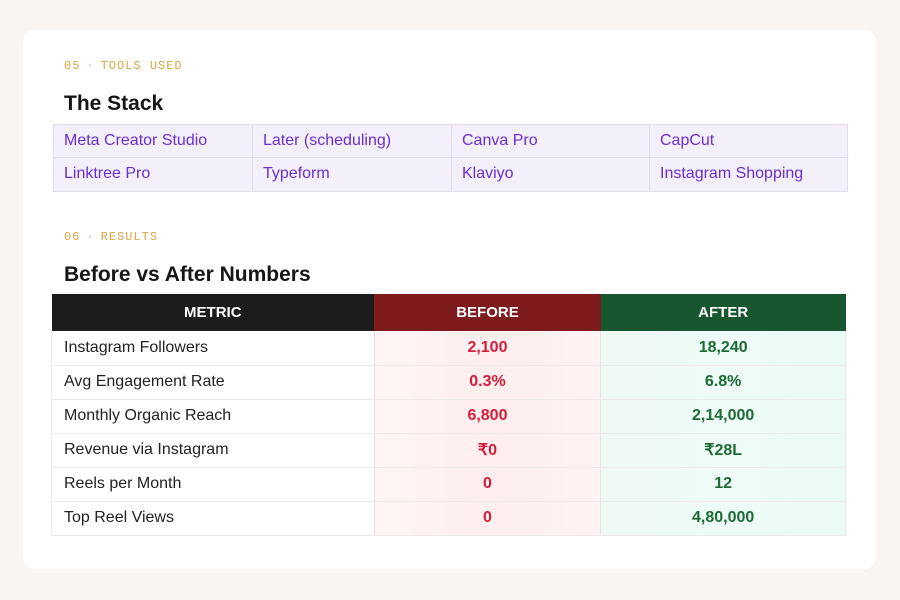 This screenshot has width=900, height=600. I want to click on column-header-before: BEFORE, so click(487, 312).